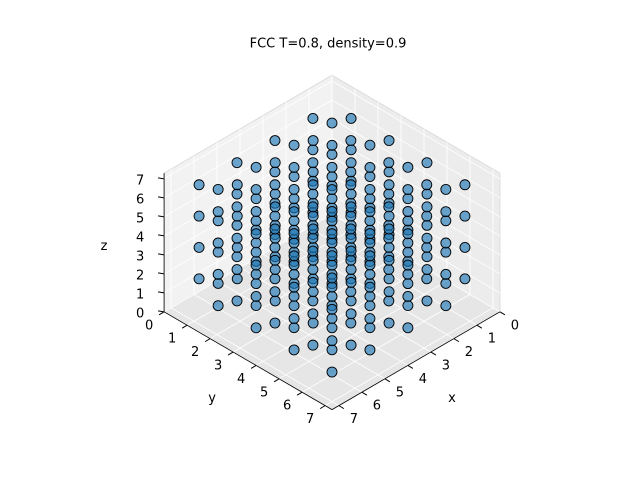 This screenshot has width=640, height=480. Describe the element at coordinates (310, 419) in the screenshot. I see `y-tick-label: 7` at that location.